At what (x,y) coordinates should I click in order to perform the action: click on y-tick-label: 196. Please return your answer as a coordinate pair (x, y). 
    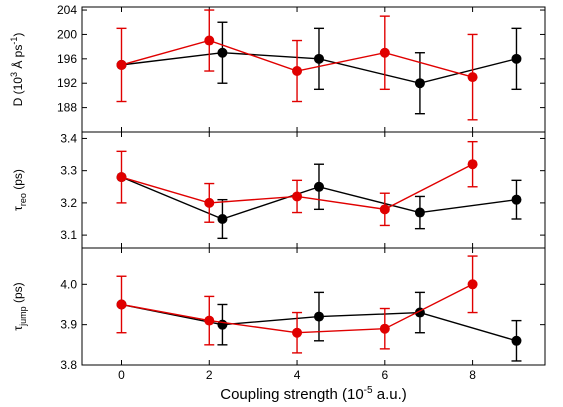
    Looking at the image, I should click on (67, 59).